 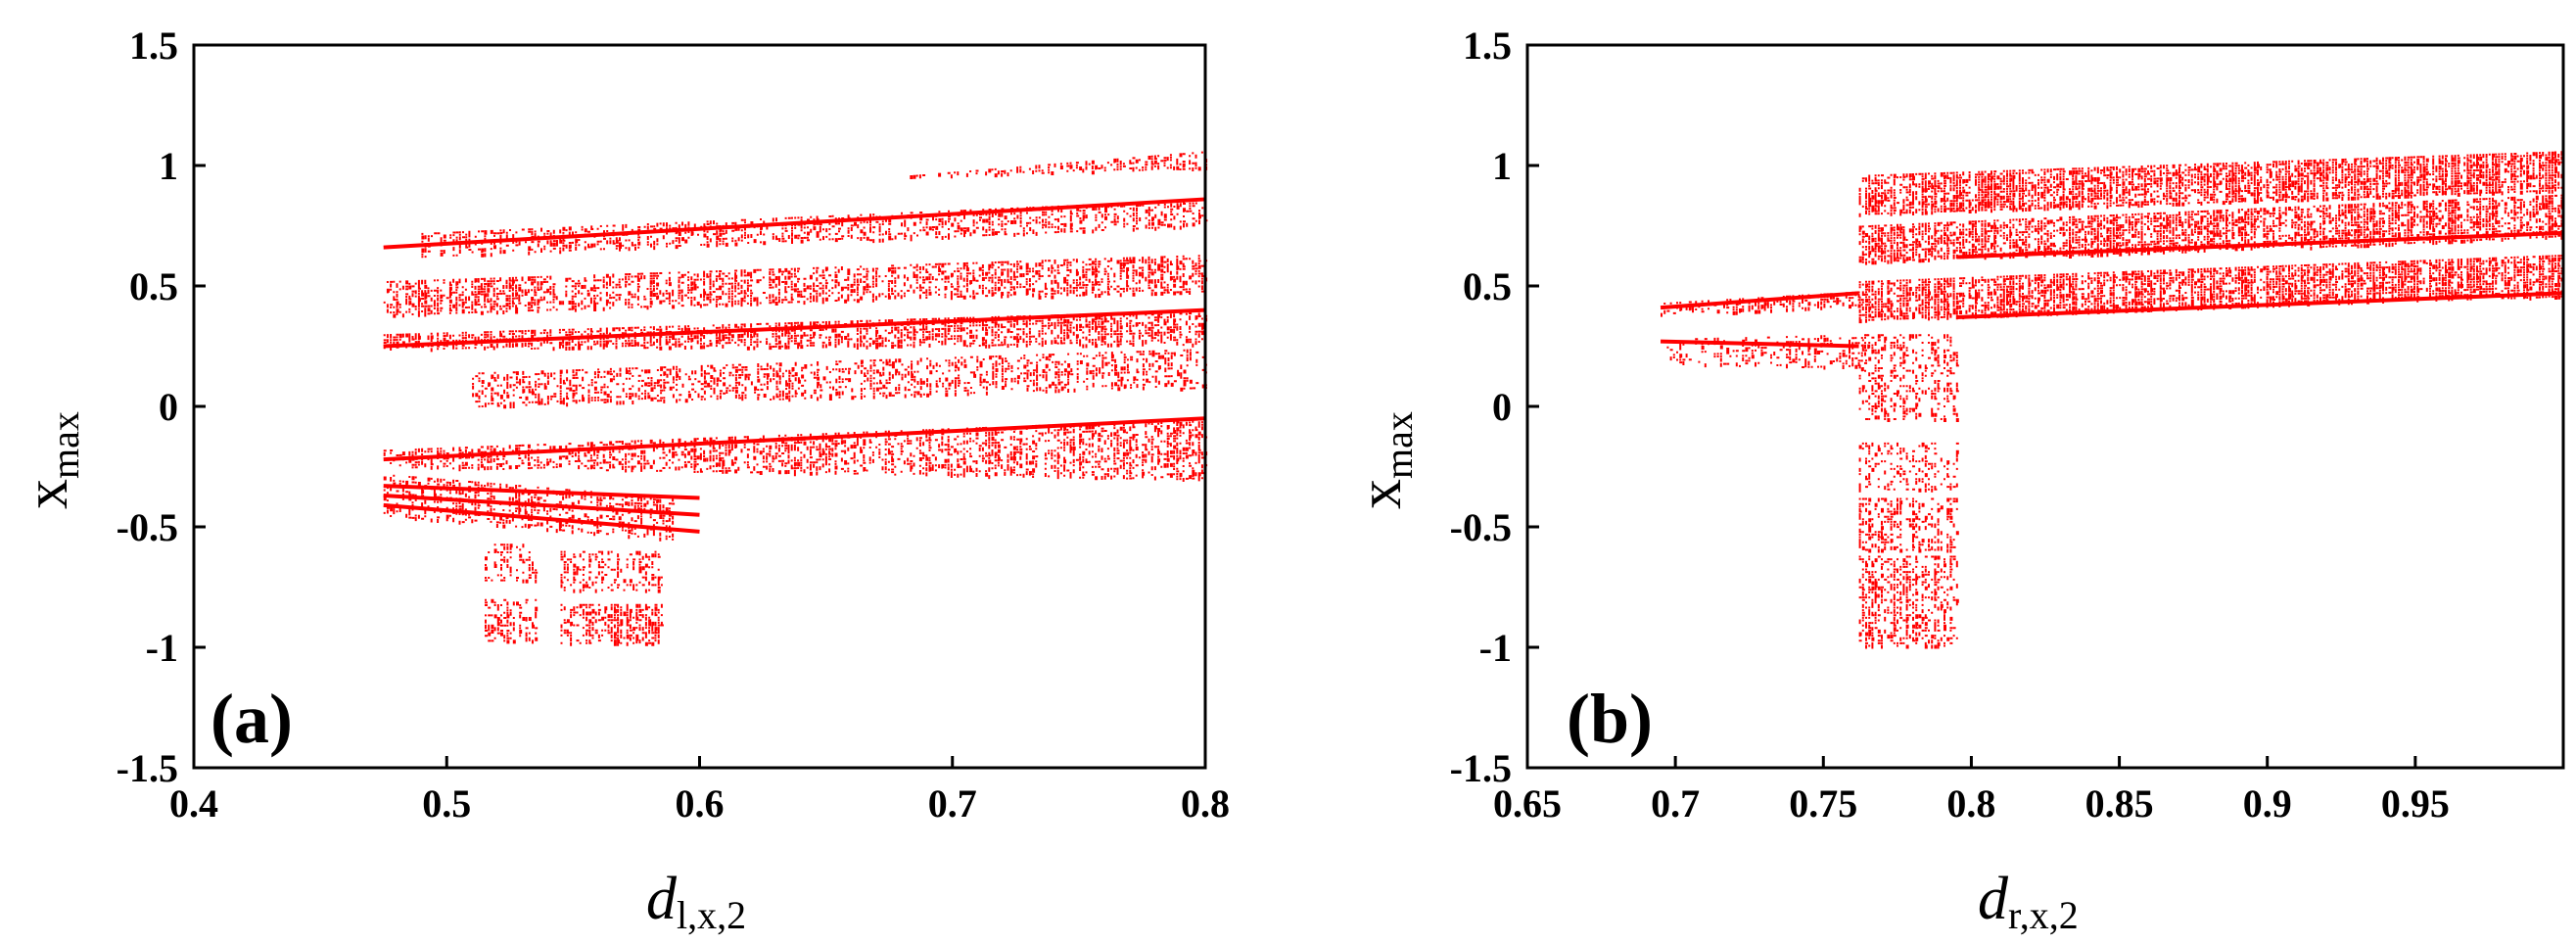 I want to click on x-tick-label-a-2: 0.6, so click(x=700, y=804).